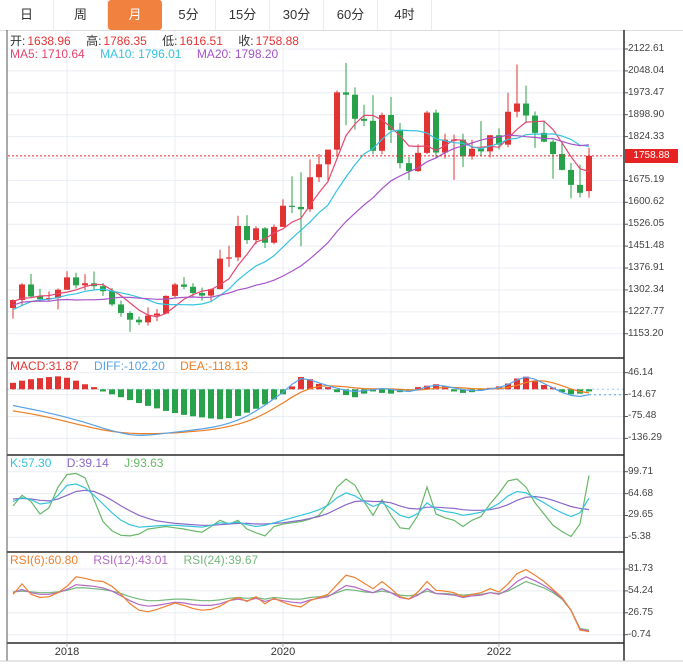 This screenshot has width=683, height=666. I want to click on x-axis-year-label: 2022, so click(499, 652).